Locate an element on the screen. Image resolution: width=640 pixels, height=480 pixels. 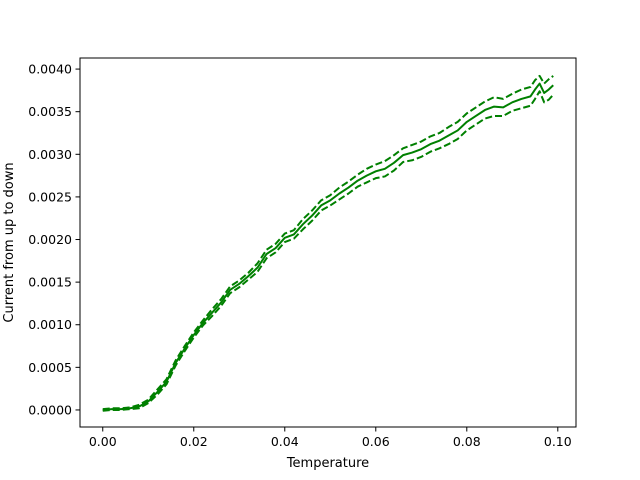
x-tick-label: 0.04 is located at coordinates (285, 441).